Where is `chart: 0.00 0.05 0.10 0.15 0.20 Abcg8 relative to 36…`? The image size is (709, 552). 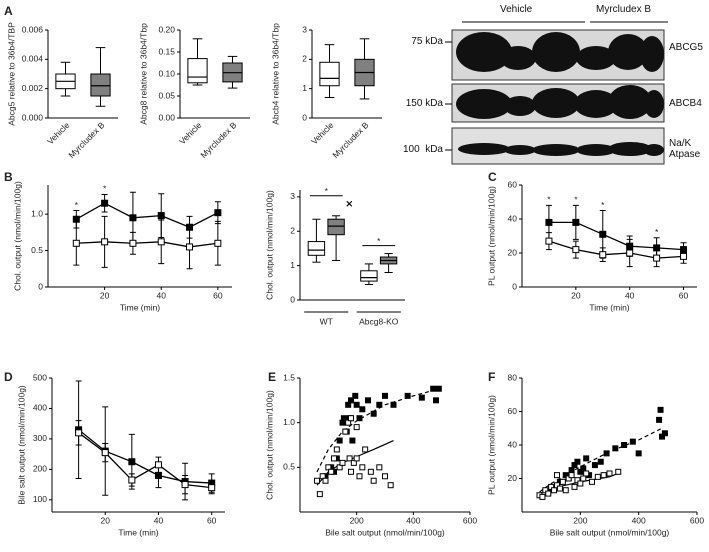
chart: 0.00 0.05 0.10 0.15 0.20 Abcg8 relative to 36… is located at coordinates (194, 91).